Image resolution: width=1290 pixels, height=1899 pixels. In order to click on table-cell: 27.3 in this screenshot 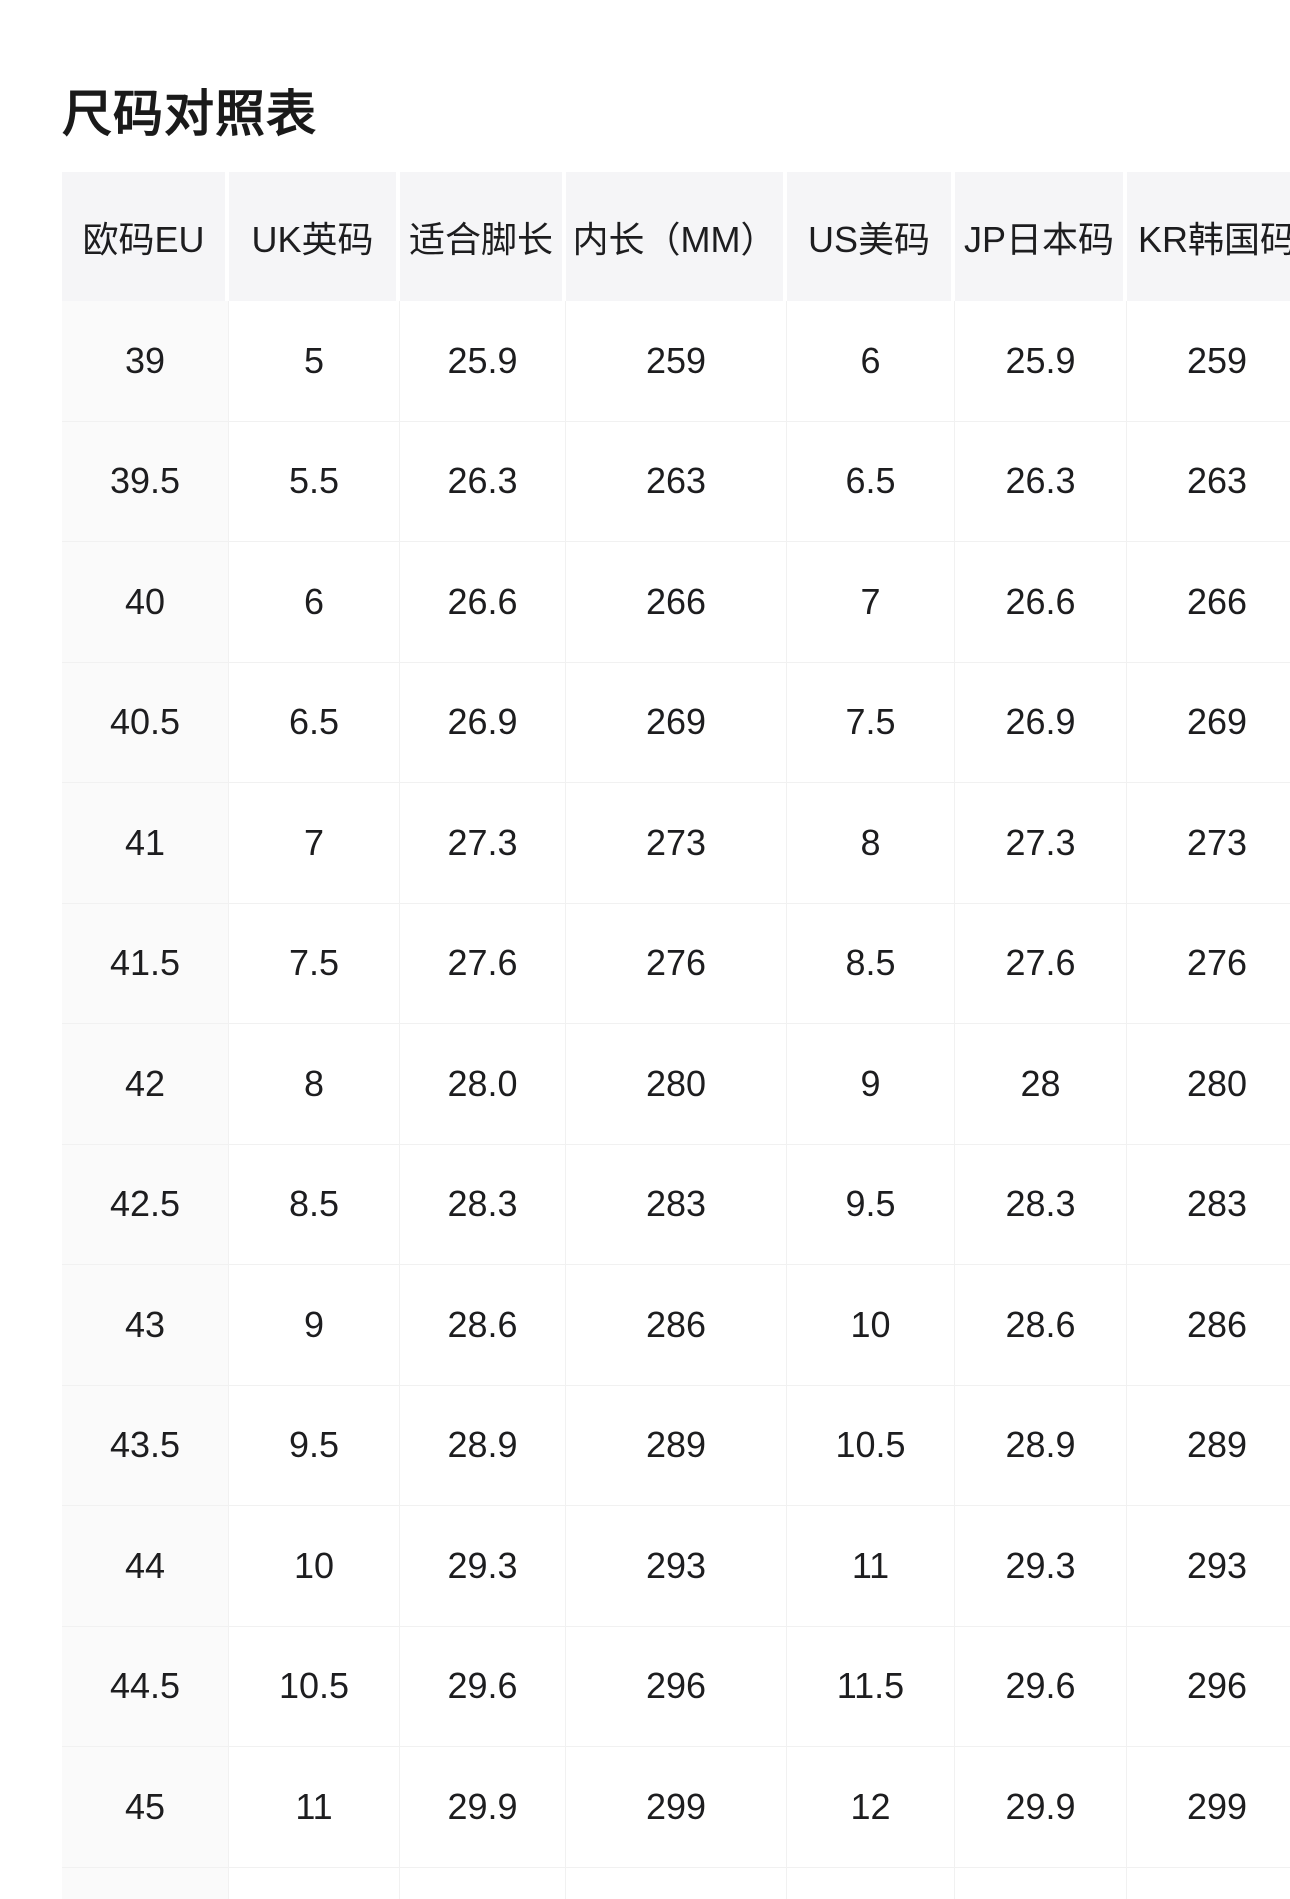, I will do `click(1041, 843)`.